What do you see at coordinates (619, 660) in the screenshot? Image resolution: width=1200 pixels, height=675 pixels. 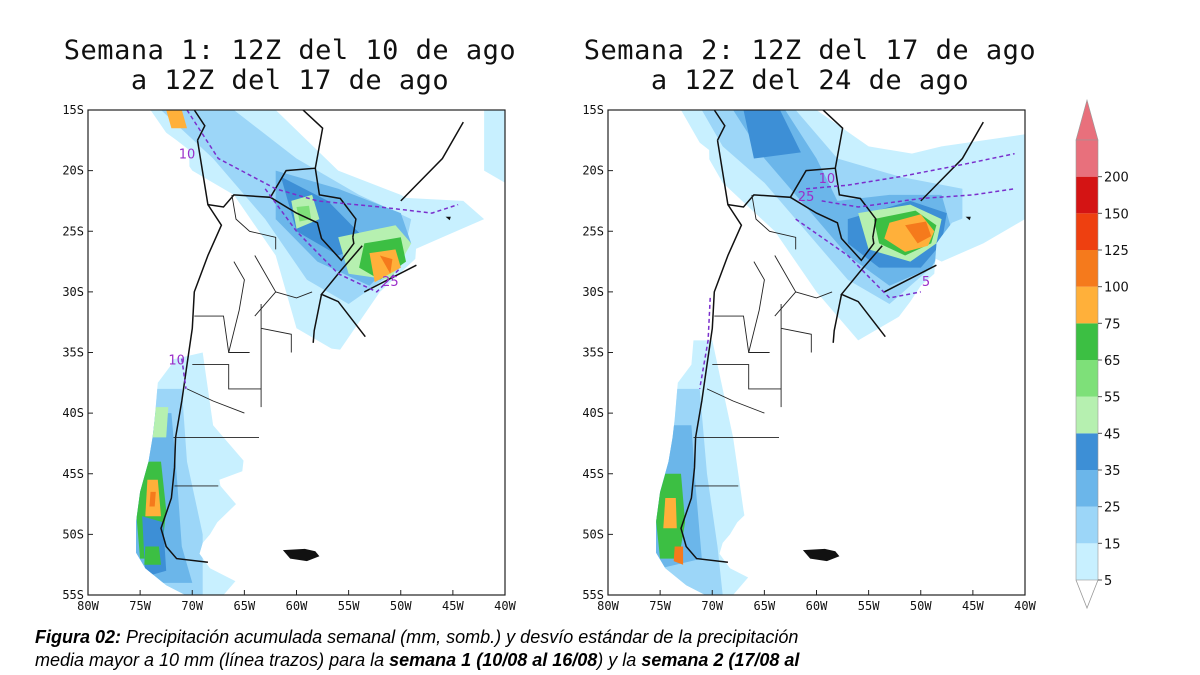 I see `caption-text-2c: ) y la` at bounding box center [619, 660].